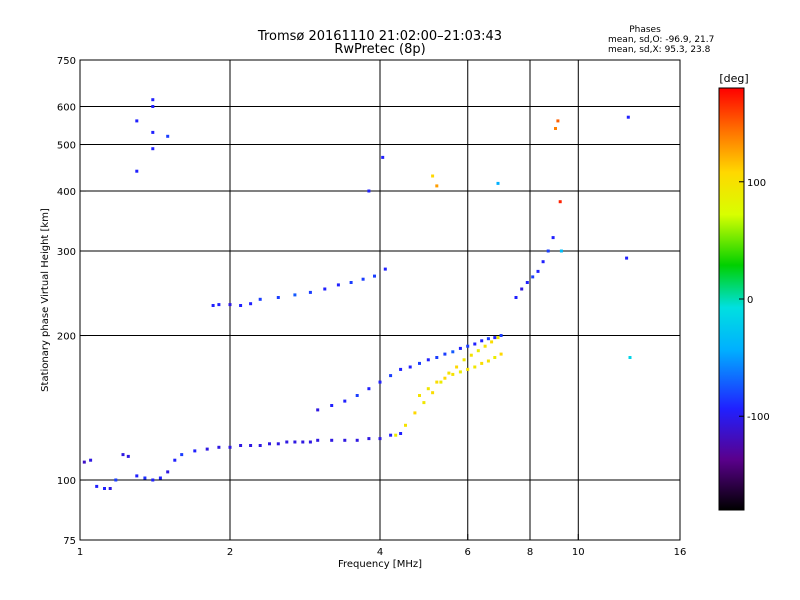  Describe the element at coordinates (578, 552) in the screenshot. I see `x-tick-label: 10` at that location.